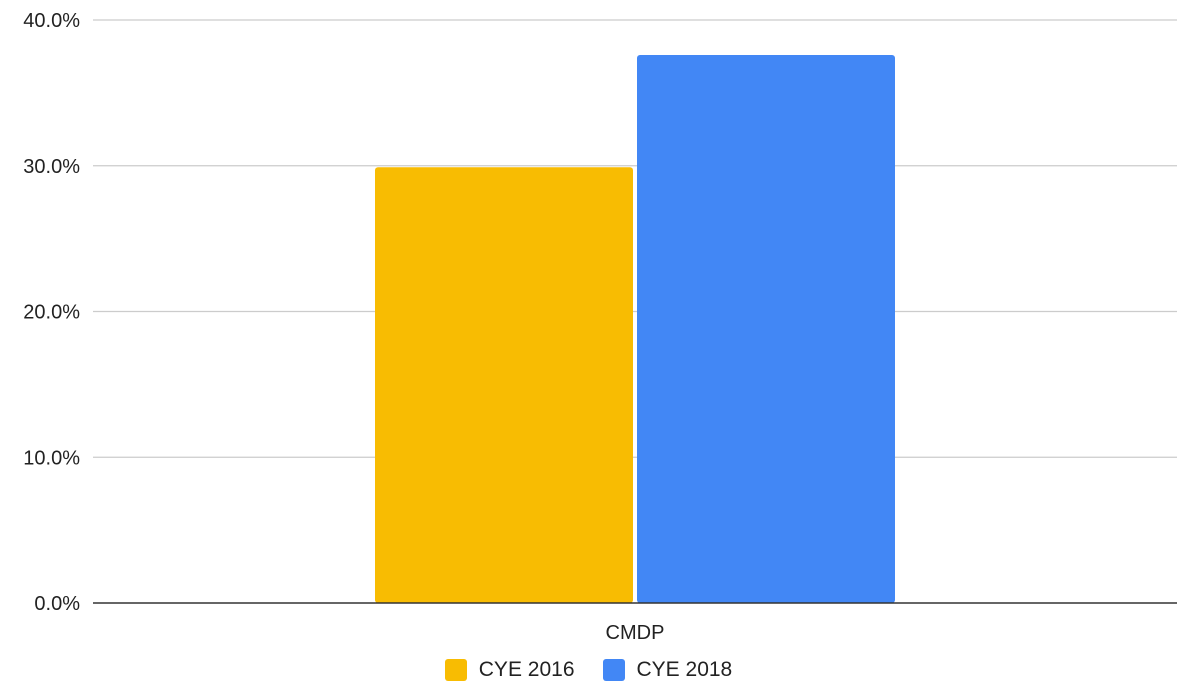  I want to click on y-tick-label: 0.0%, so click(57, 604).